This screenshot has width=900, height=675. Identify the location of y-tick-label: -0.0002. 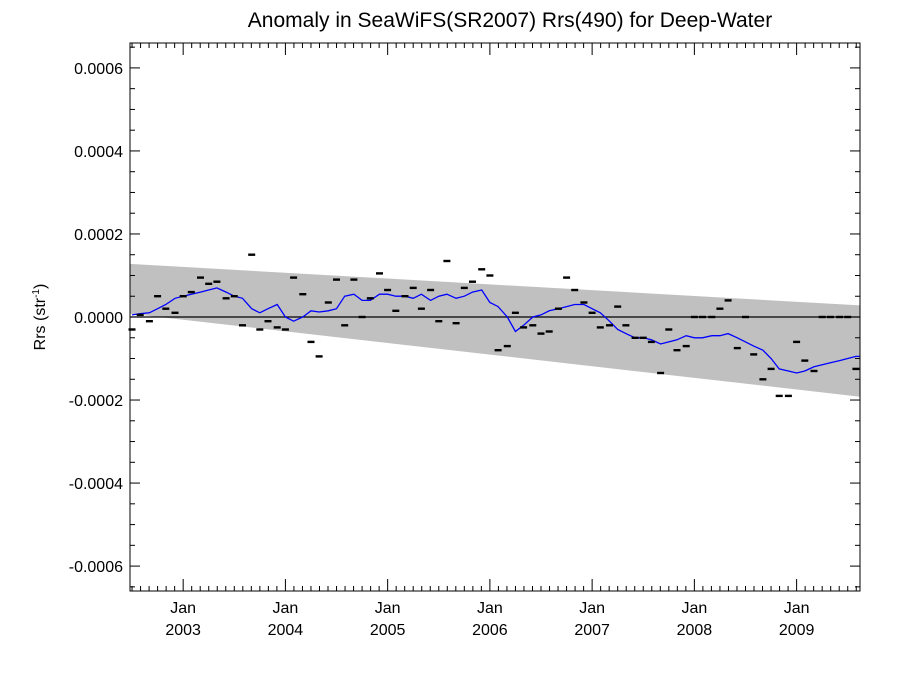
(96, 401).